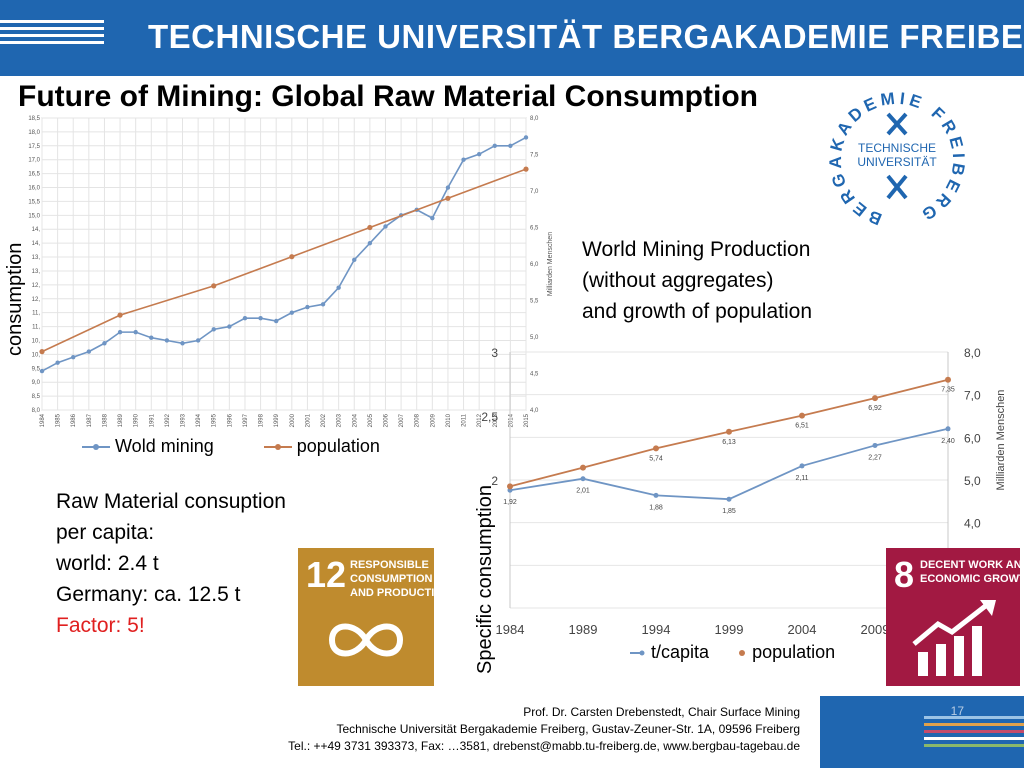 The width and height of the screenshot is (1024, 768). What do you see at coordinates (34, 147) in the screenshot?
I see `chart1-y-tick: 17,5` at bounding box center [34, 147].